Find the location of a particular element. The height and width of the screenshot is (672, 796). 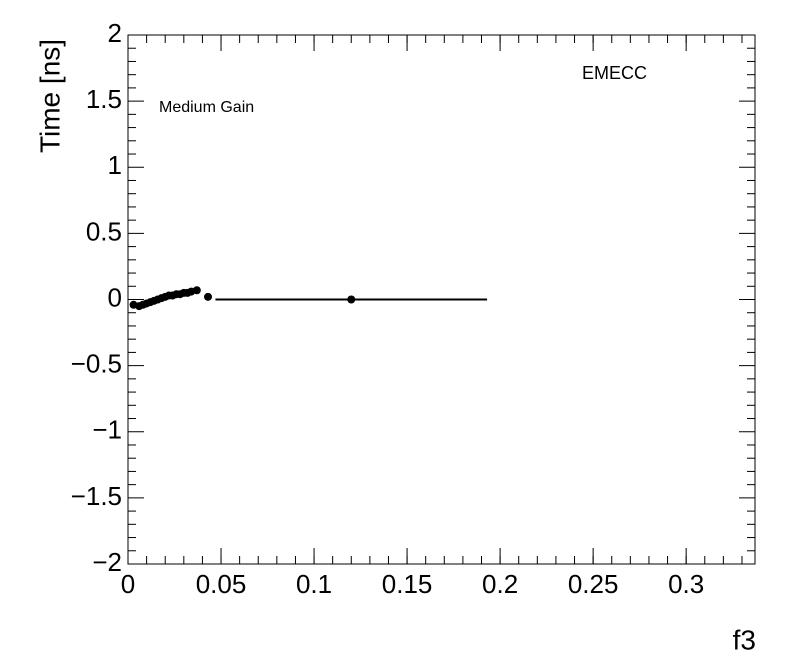

annotation: EMECC is located at coordinates (614, 73).